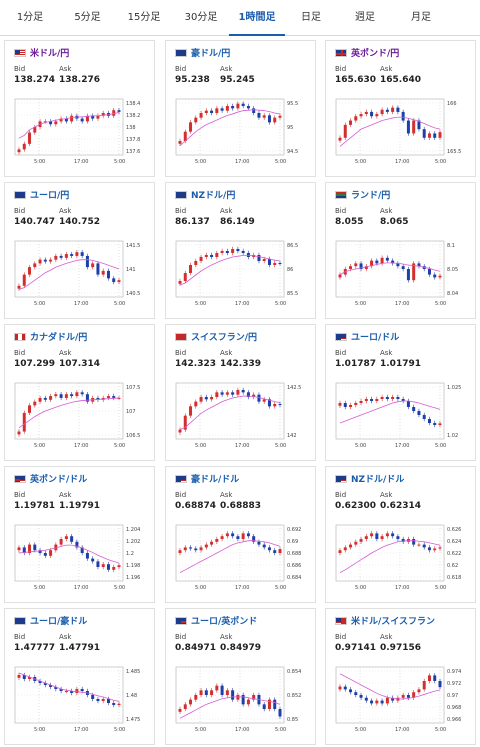 Image resolution: width=480 pixels, height=747 pixels. Describe the element at coordinates (79, 80) in the screenshot. I see `ask-value: 138.276` at that location.